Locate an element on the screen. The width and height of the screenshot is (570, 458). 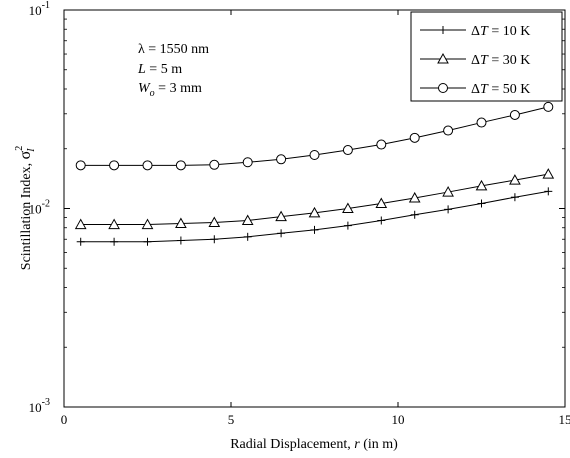
legend-entry-3: ΔT = 50 K is located at coordinates (475, 89).